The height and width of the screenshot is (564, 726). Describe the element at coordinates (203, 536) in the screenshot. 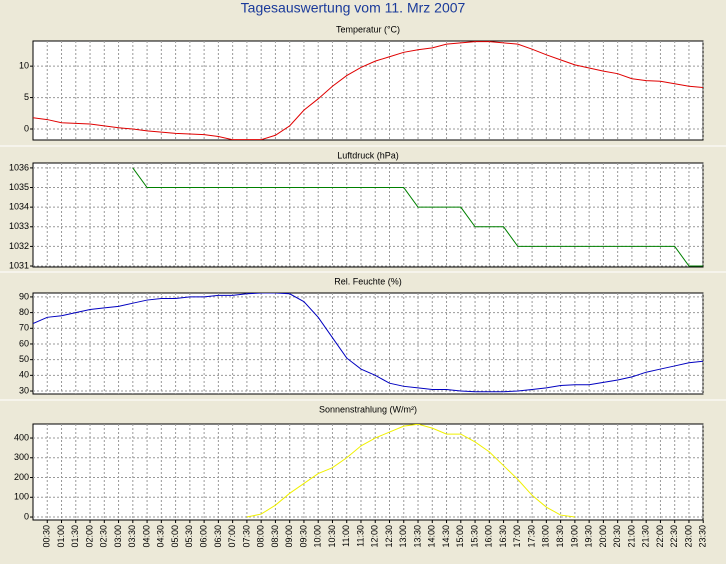

I see `x-tick-label: 06:00` at that location.